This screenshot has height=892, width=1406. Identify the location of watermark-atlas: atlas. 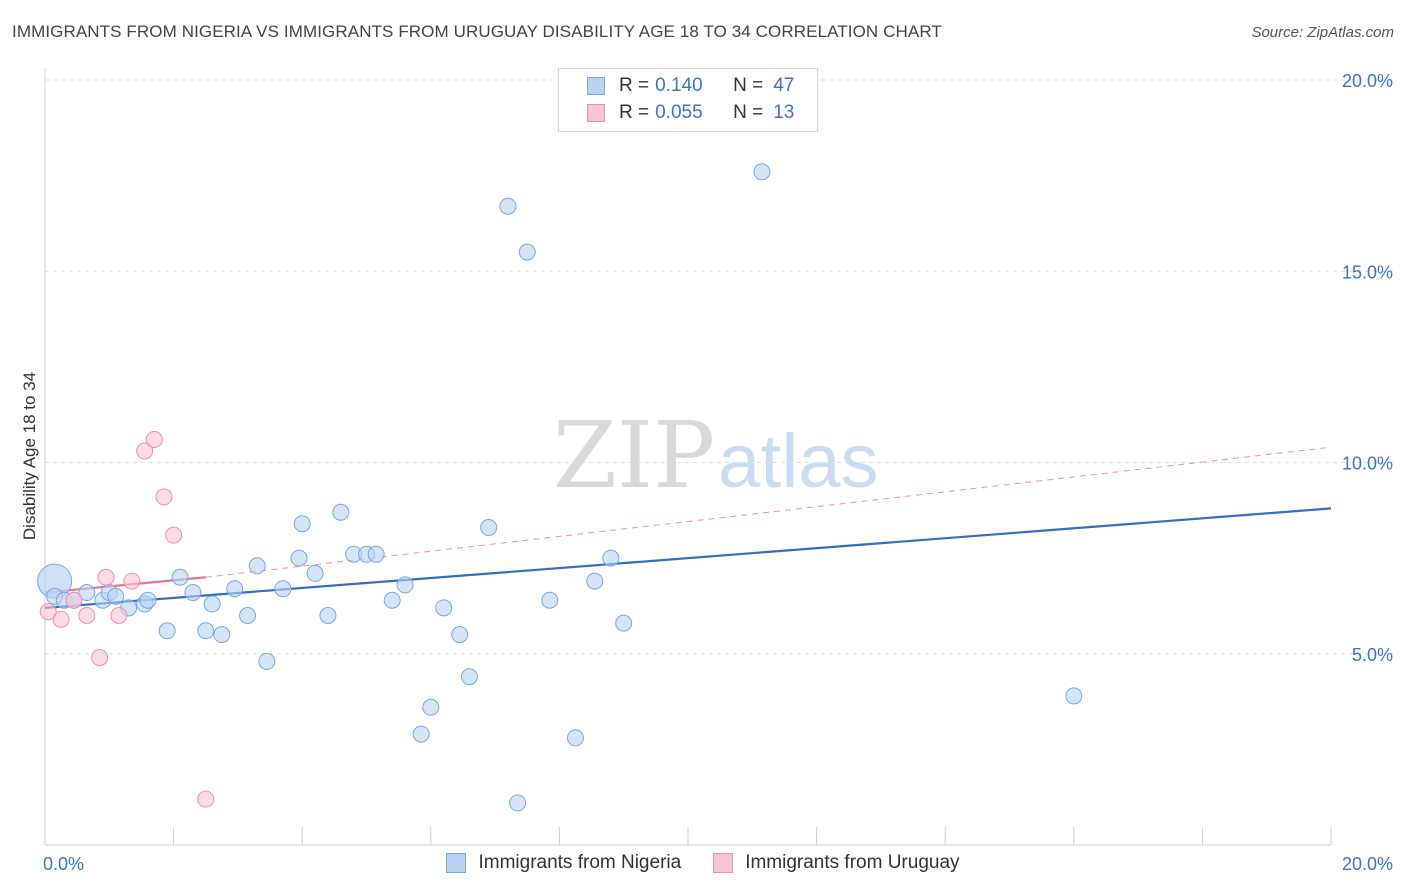
(798, 461).